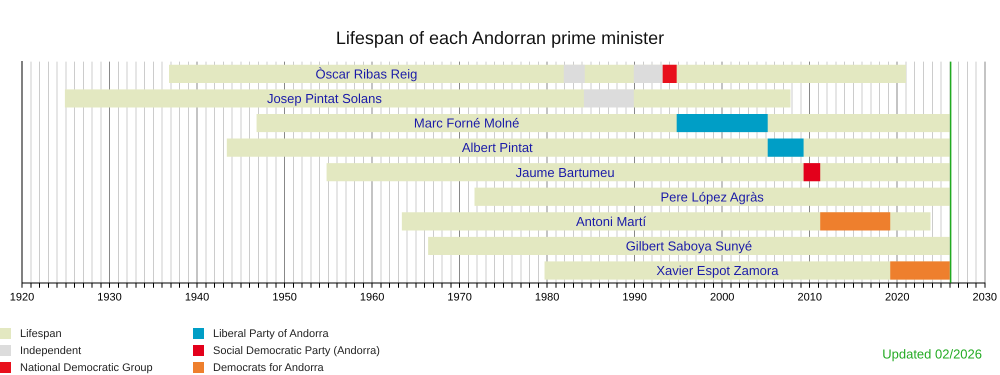 This screenshot has width=1000, height=375. I want to click on y-tick-label: Jaume Bartumeu, so click(565, 172).